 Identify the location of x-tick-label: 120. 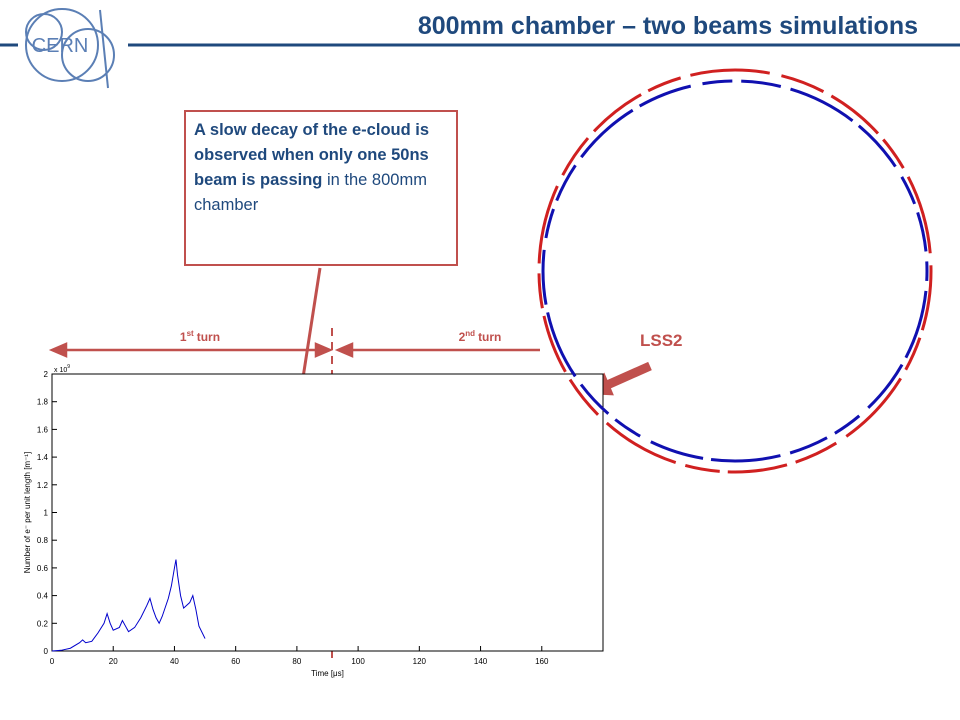
(420, 661).